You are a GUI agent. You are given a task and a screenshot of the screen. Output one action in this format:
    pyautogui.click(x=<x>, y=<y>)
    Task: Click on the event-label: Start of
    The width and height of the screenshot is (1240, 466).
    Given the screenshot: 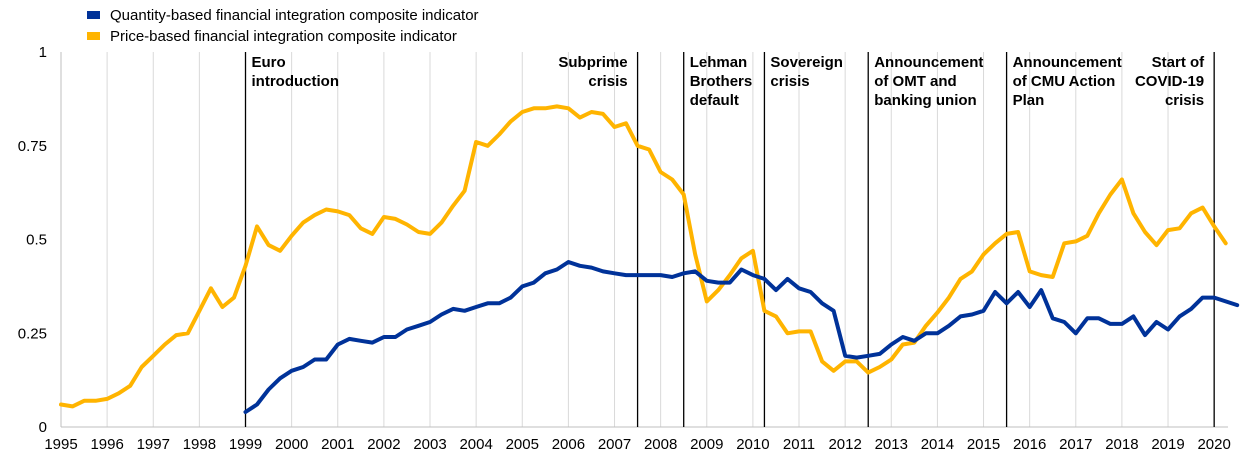 What is the action you would take?
    pyautogui.click(x=1179, y=62)
    